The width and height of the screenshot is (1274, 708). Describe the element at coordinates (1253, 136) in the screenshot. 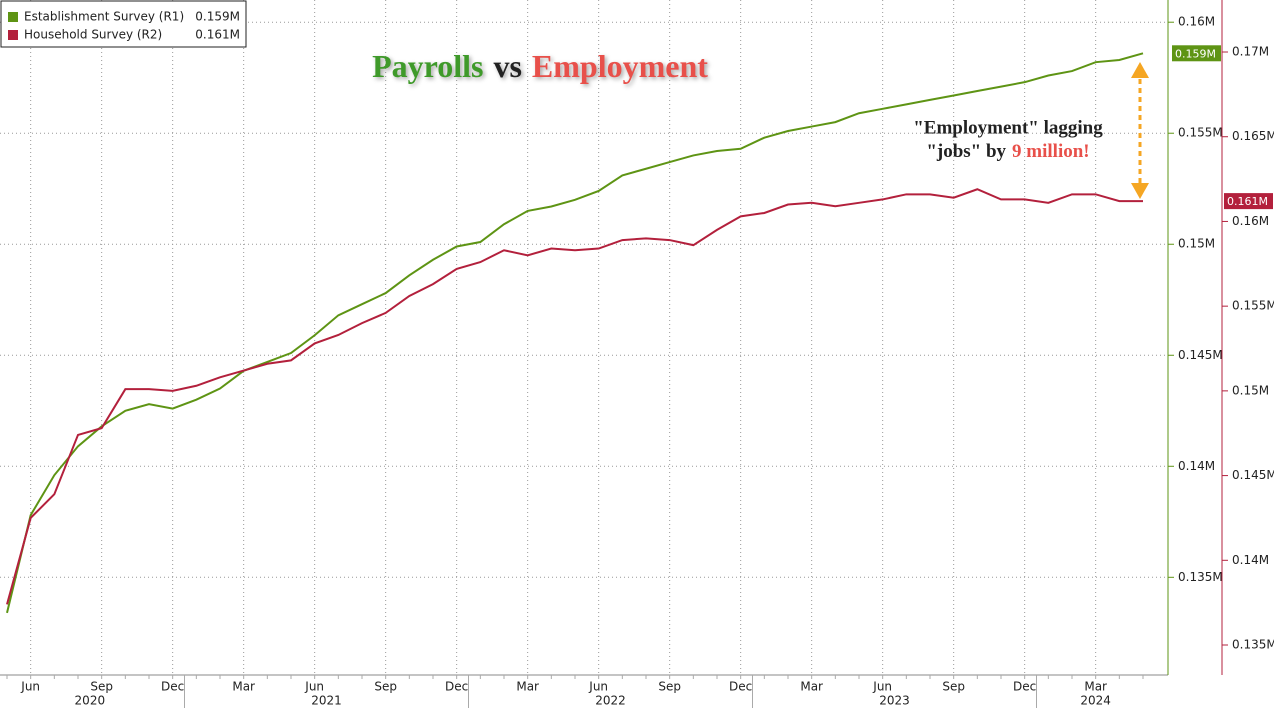

I see `y2-tick-label: 0.165M` at that location.